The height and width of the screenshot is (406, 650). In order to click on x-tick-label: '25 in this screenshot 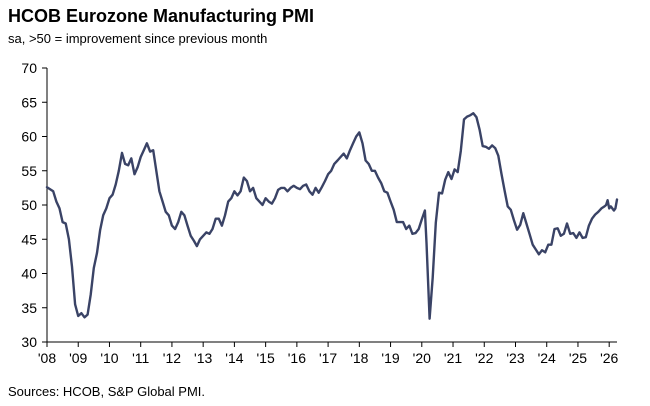, I will do `click(578, 358)`.